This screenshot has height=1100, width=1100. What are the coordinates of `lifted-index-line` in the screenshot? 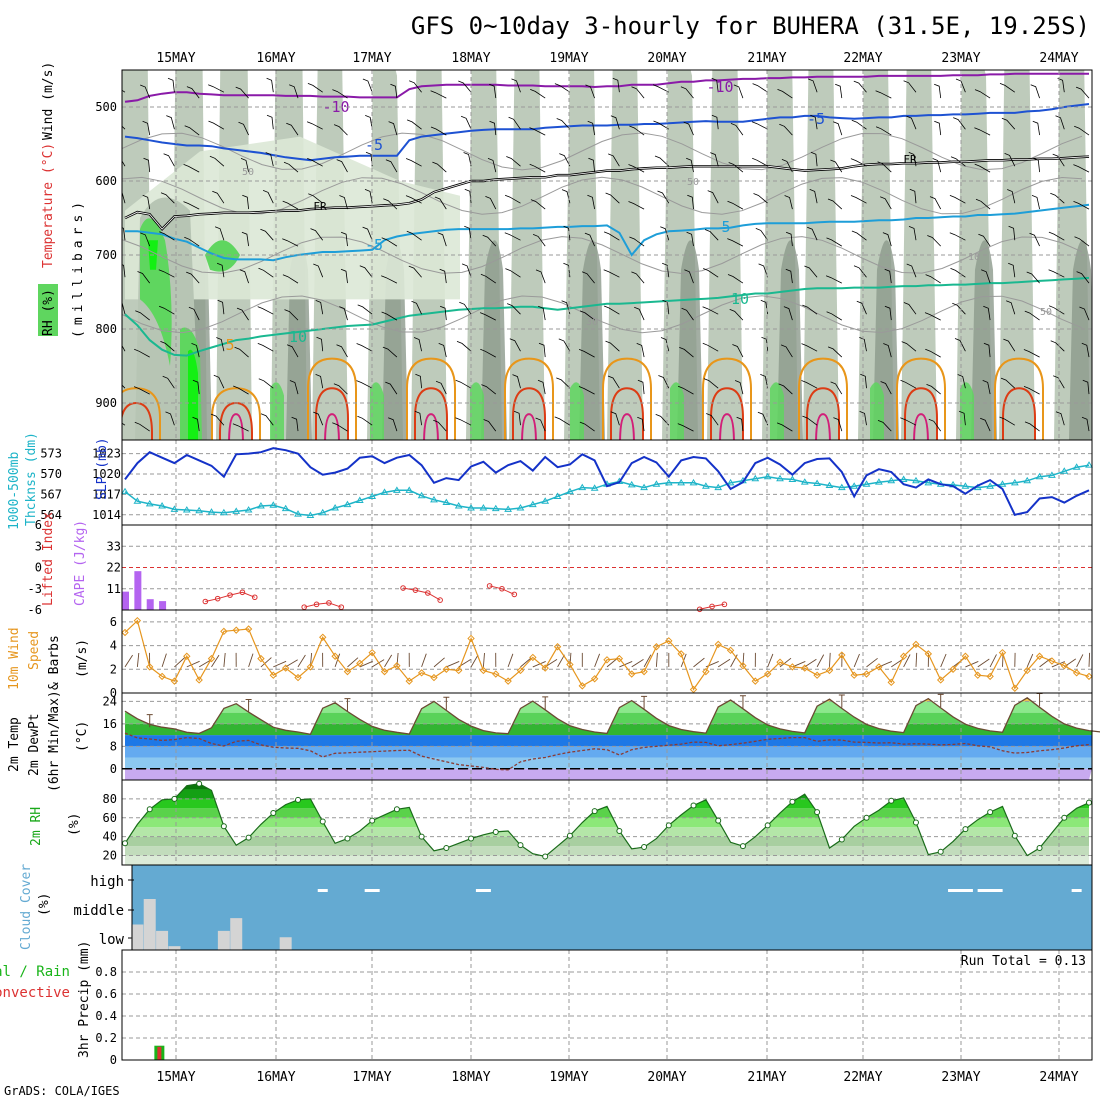 It's located at (422, 594).